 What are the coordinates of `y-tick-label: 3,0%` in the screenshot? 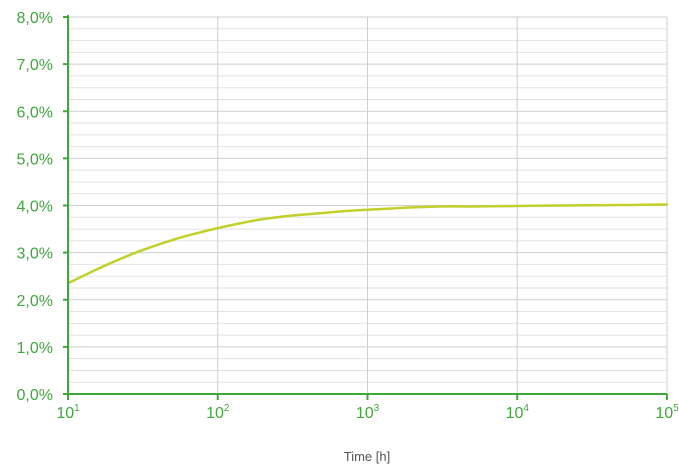 It's located at (35, 254).